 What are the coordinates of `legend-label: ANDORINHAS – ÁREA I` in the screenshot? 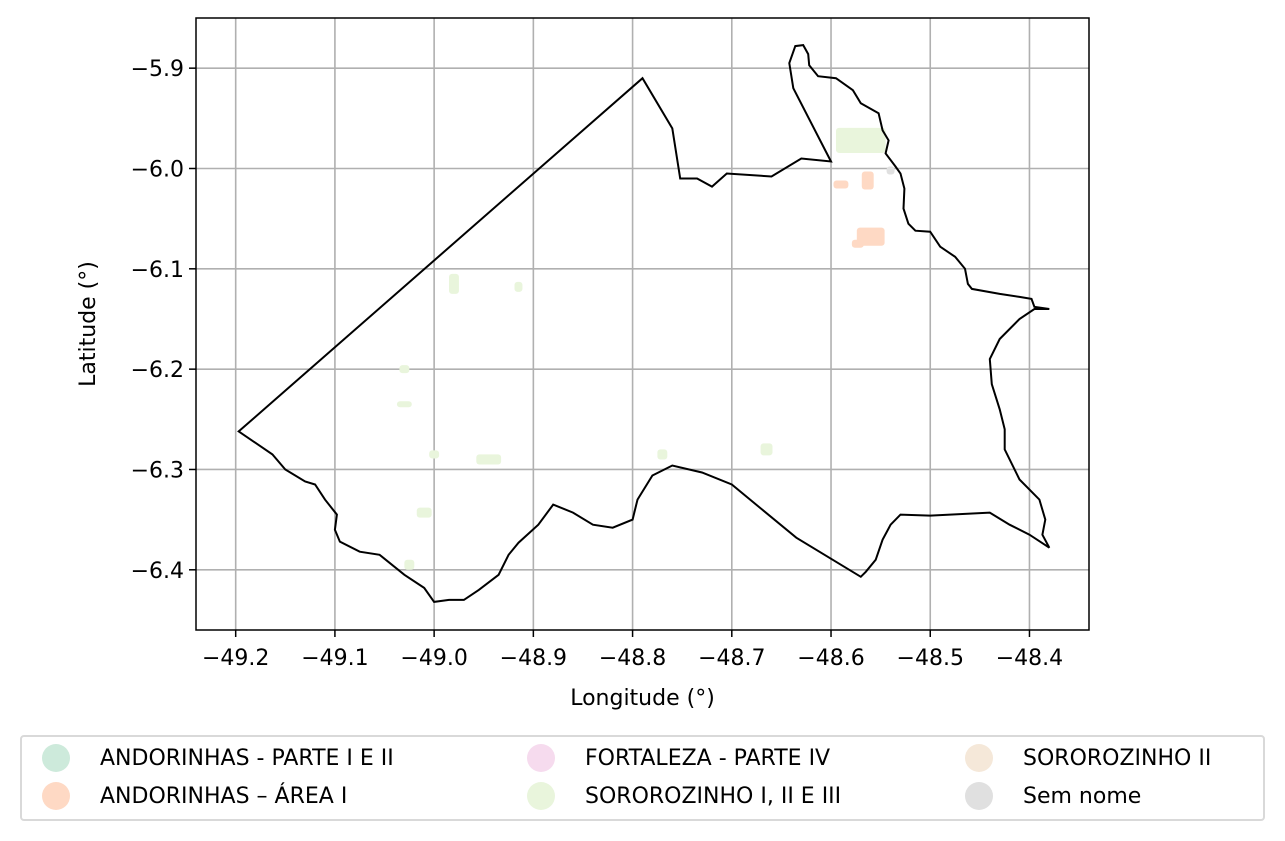 It's located at (224, 796).